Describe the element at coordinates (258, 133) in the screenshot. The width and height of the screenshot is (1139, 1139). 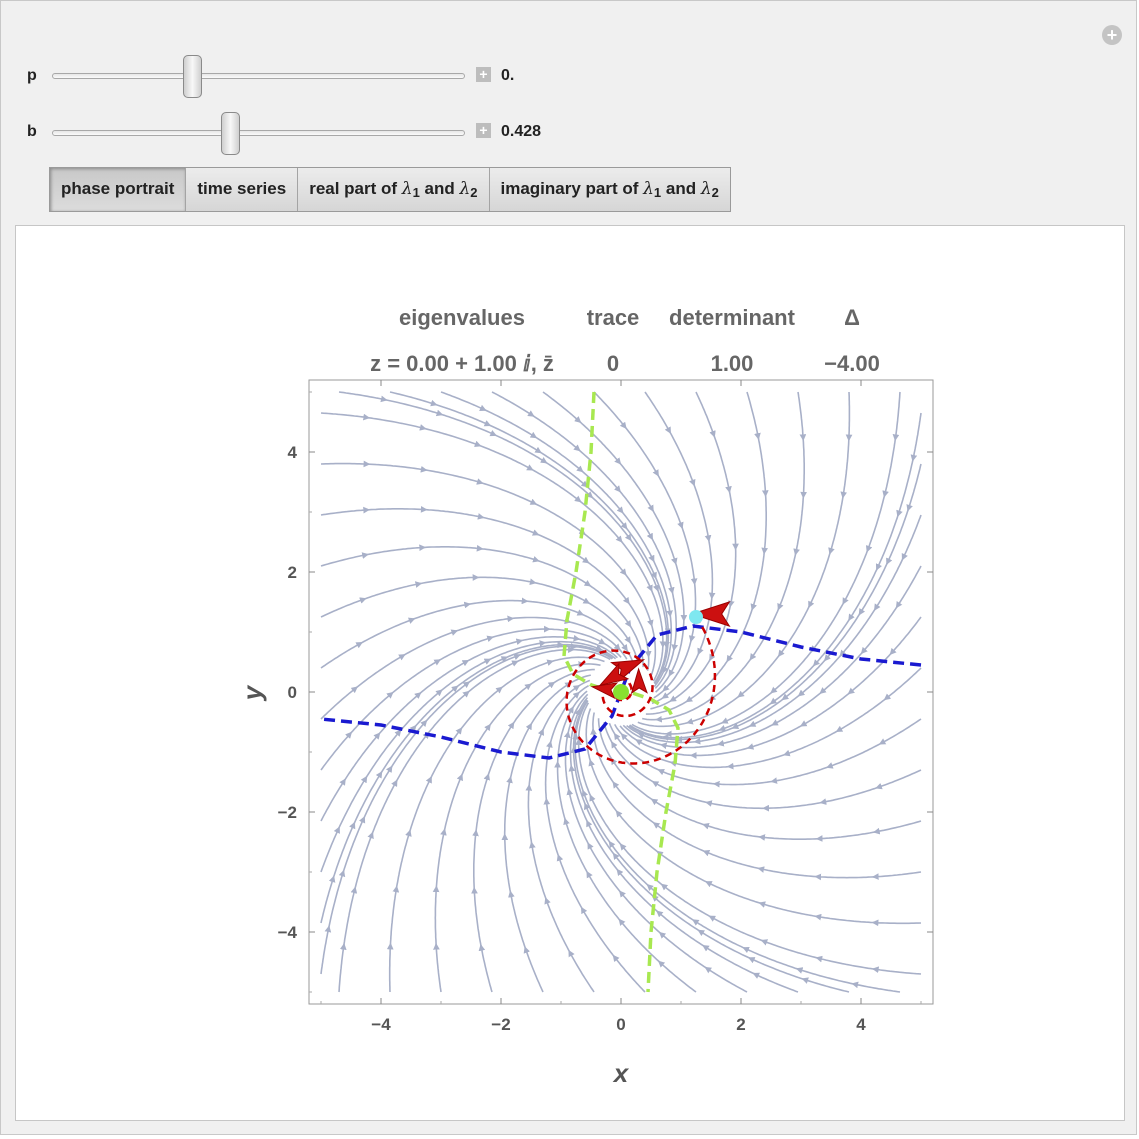
I see `b-slider` at that location.